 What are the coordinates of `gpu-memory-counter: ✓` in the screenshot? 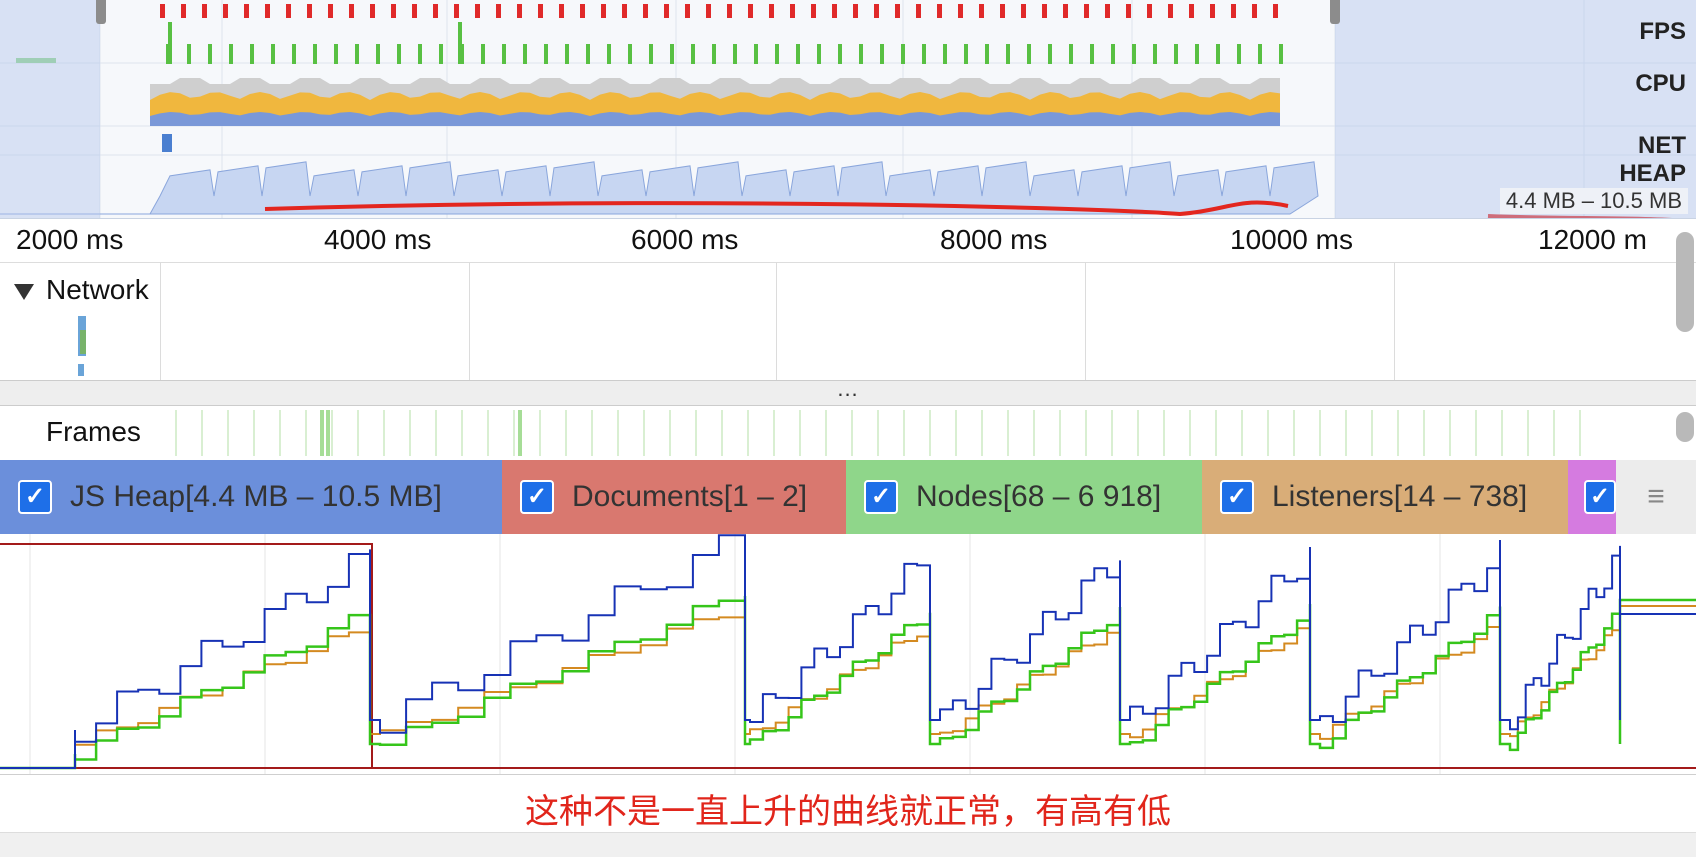 It's located at (1592, 497).